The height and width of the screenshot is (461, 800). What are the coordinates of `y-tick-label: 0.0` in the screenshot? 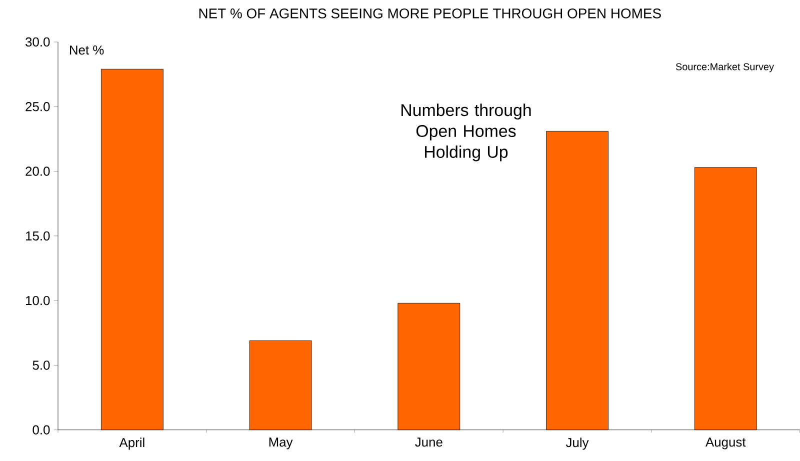 It's located at (41, 430).